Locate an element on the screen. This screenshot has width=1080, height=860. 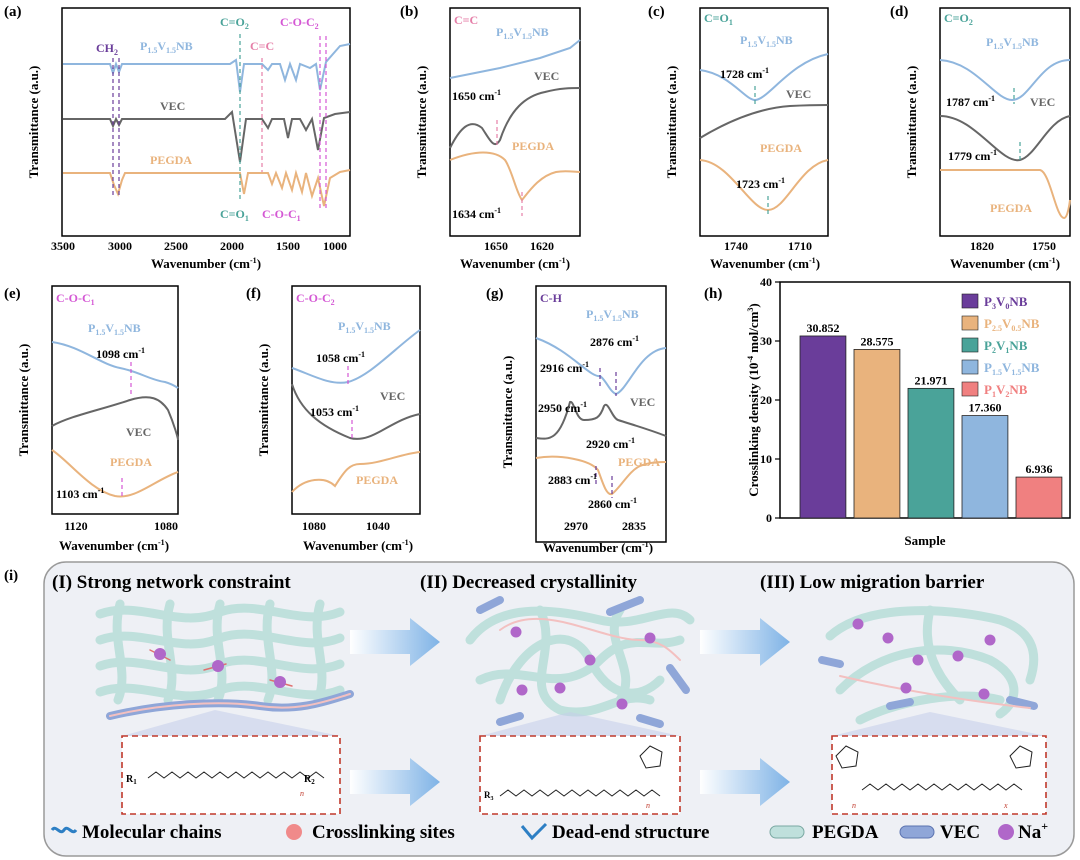
bar-value-label: 17.360 is located at coordinates (984, 408).